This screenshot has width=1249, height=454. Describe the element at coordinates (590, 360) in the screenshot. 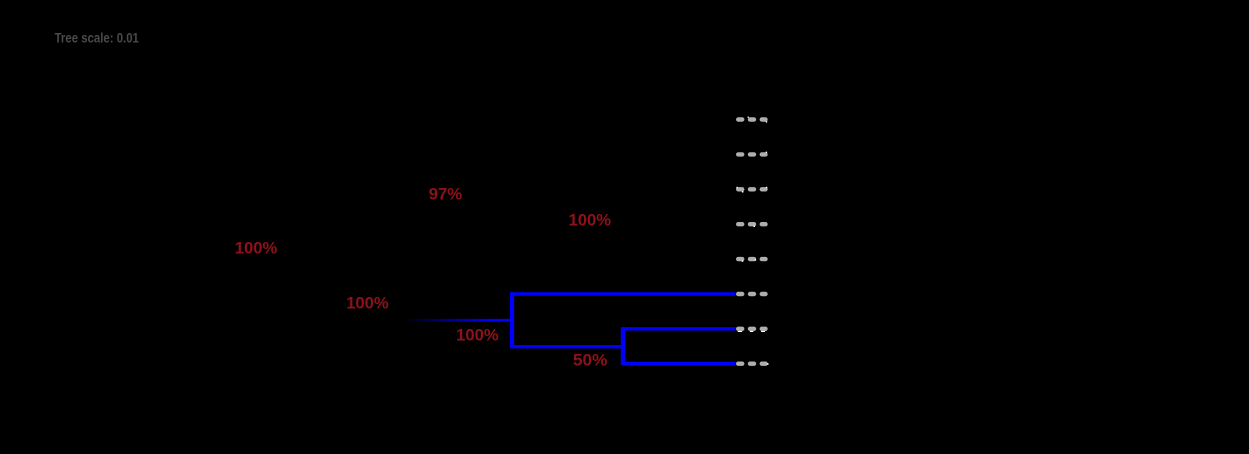

I see `svg-text: 50%` at that location.